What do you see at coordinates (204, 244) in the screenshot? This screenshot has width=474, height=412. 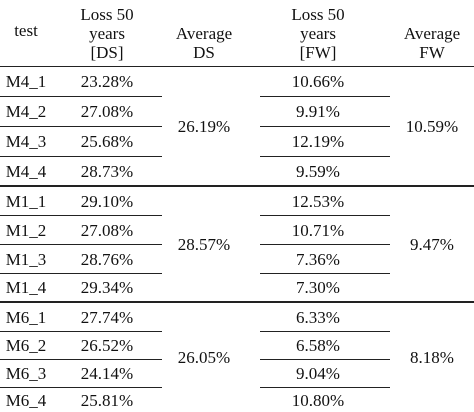 I see `cell-average-ds: 28.57%` at bounding box center [204, 244].